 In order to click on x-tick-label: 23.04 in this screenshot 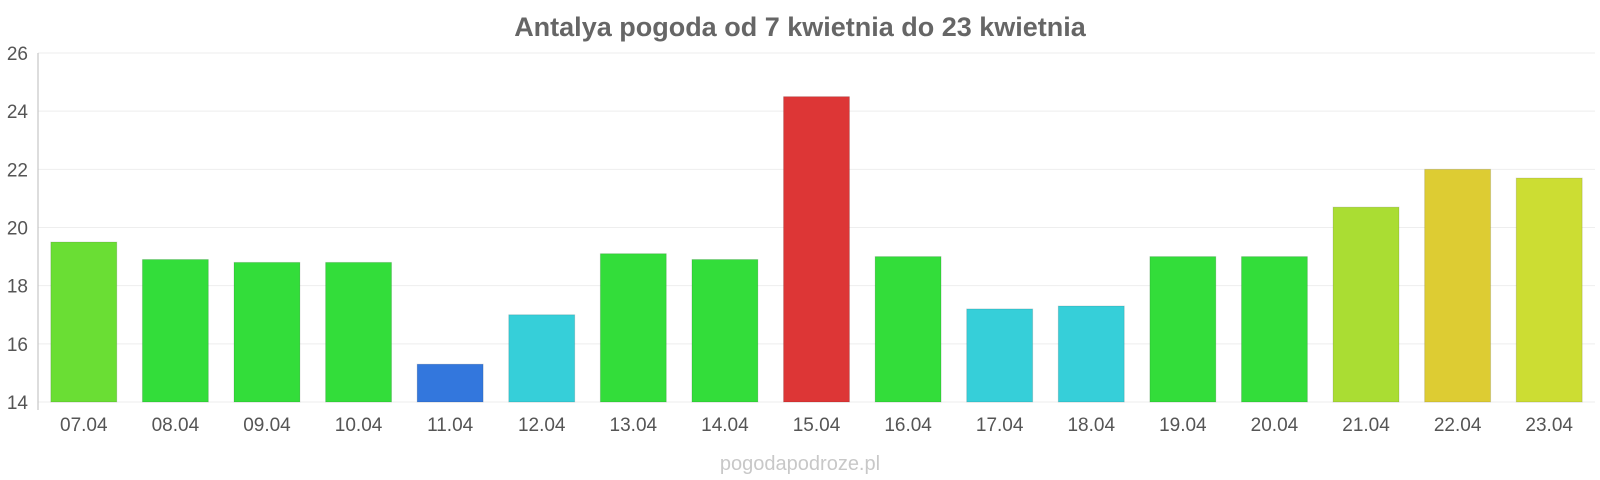, I will do `click(1549, 425)`.